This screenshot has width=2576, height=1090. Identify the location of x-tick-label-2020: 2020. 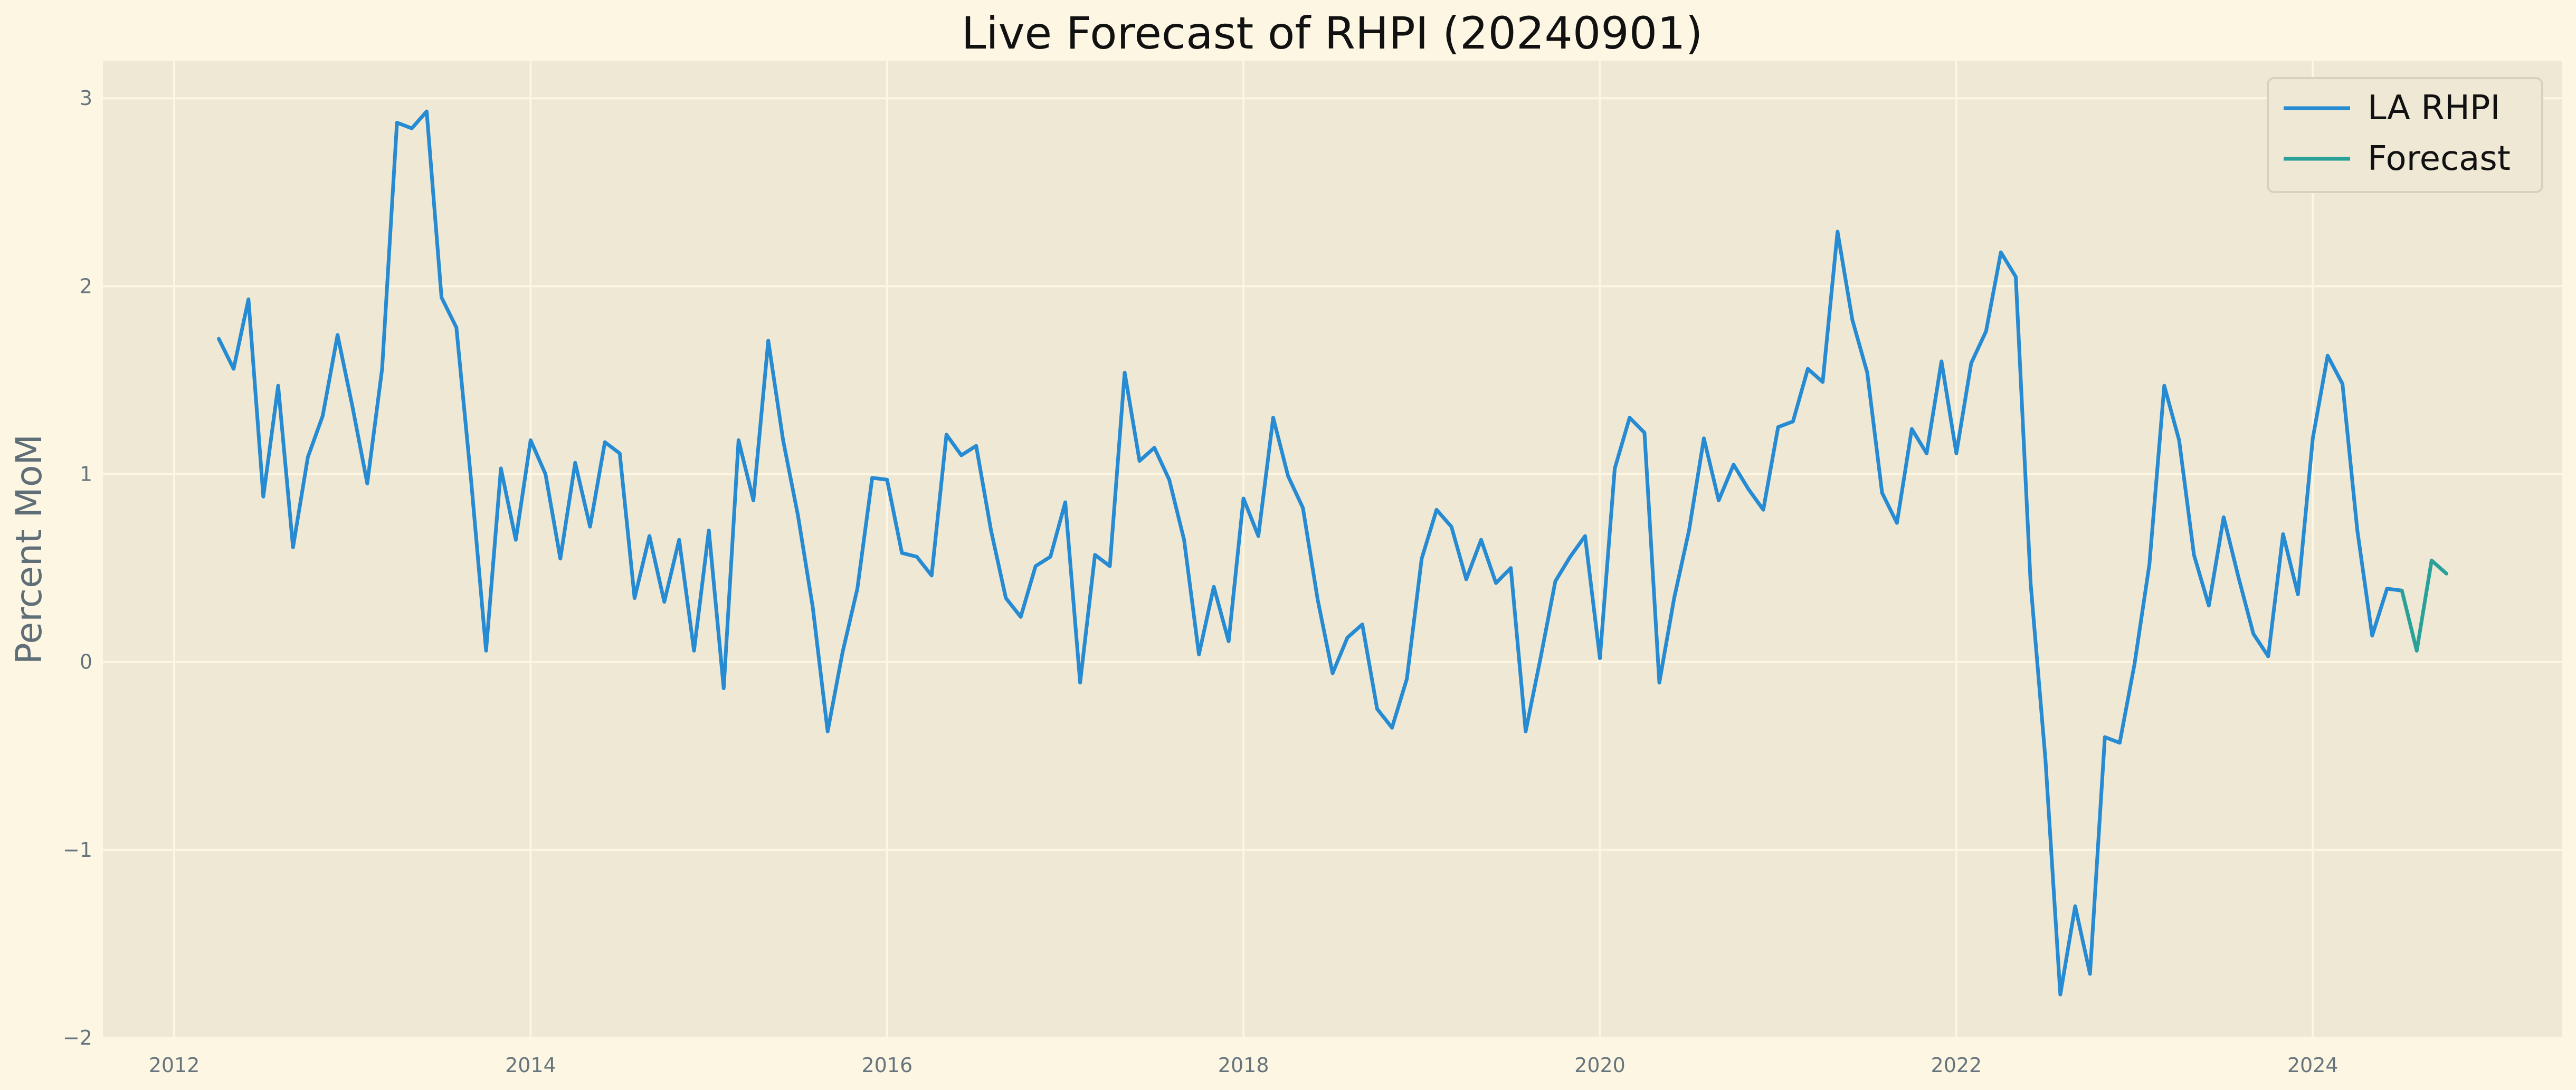
(1600, 1065).